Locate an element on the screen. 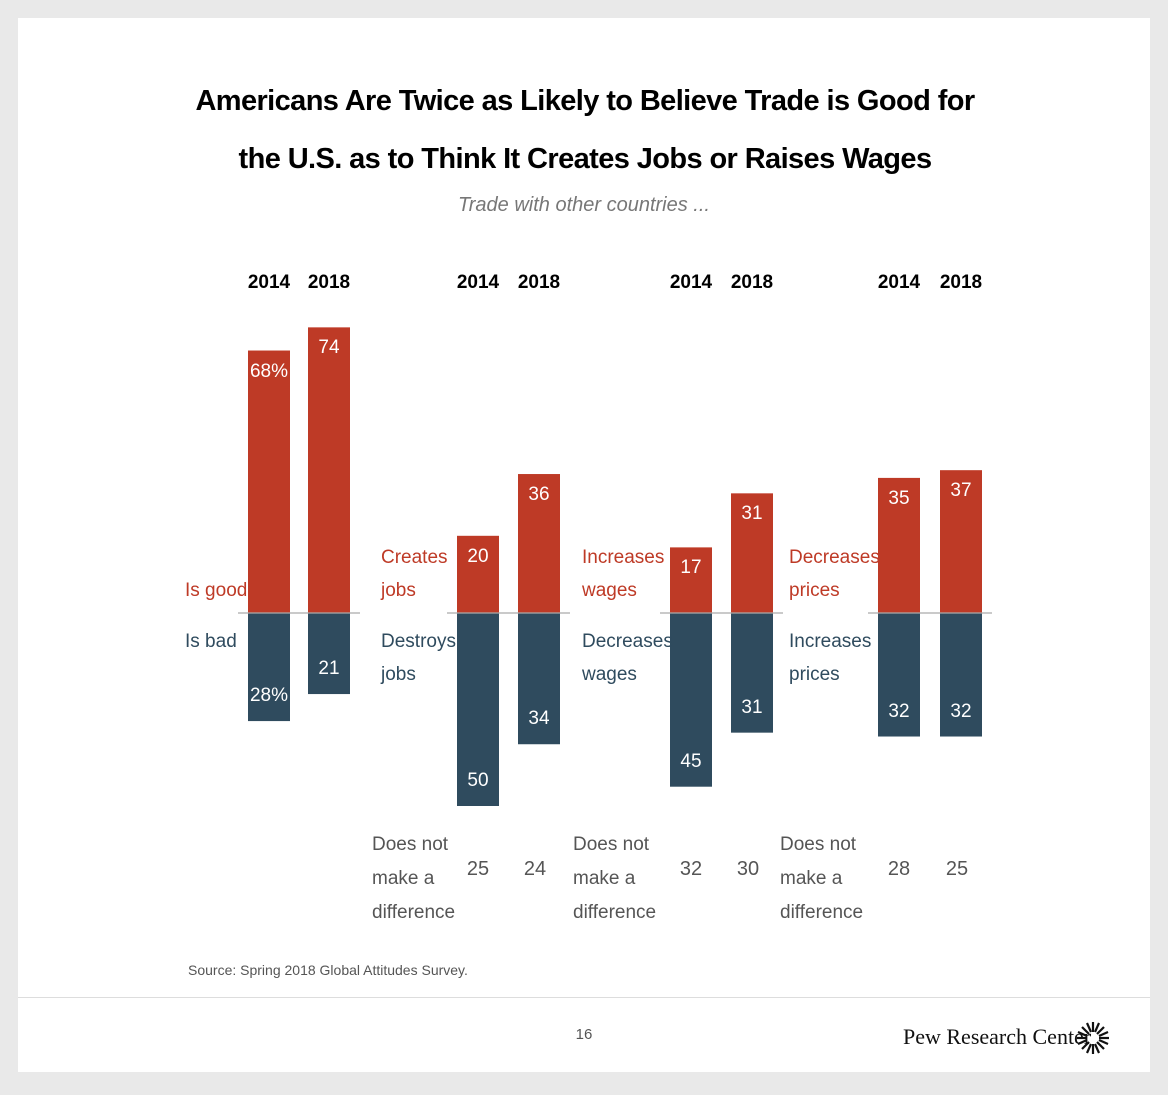 The height and width of the screenshot is (1095, 1168). neutral-value: 32 is located at coordinates (691, 869).